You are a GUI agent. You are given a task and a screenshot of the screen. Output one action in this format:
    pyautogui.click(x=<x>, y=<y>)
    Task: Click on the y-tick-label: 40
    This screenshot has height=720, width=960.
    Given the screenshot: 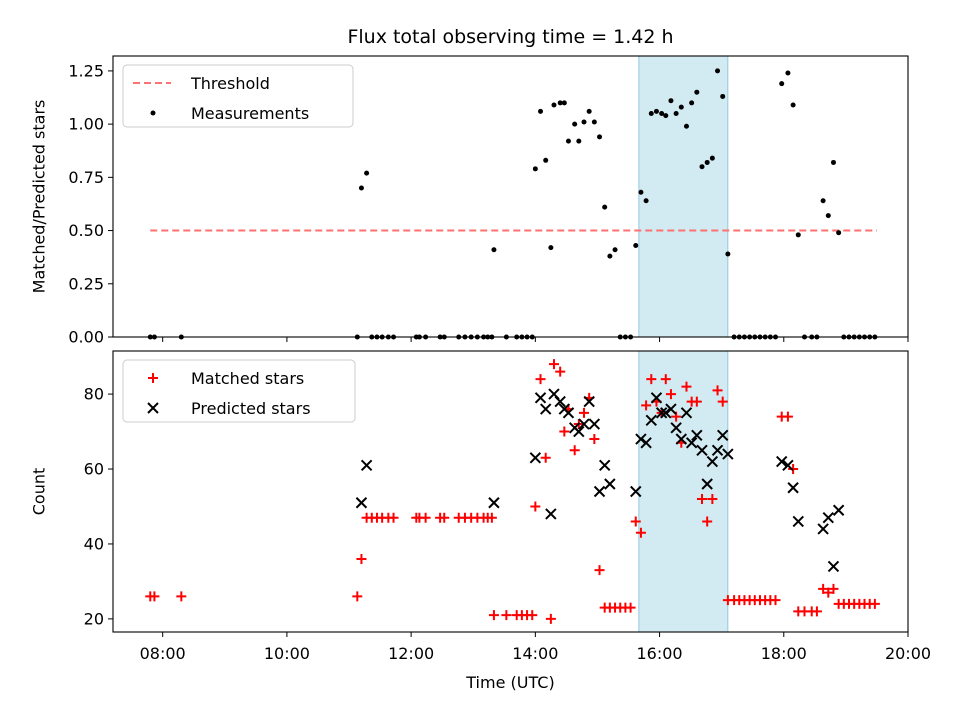 What is the action you would take?
    pyautogui.click(x=94, y=543)
    